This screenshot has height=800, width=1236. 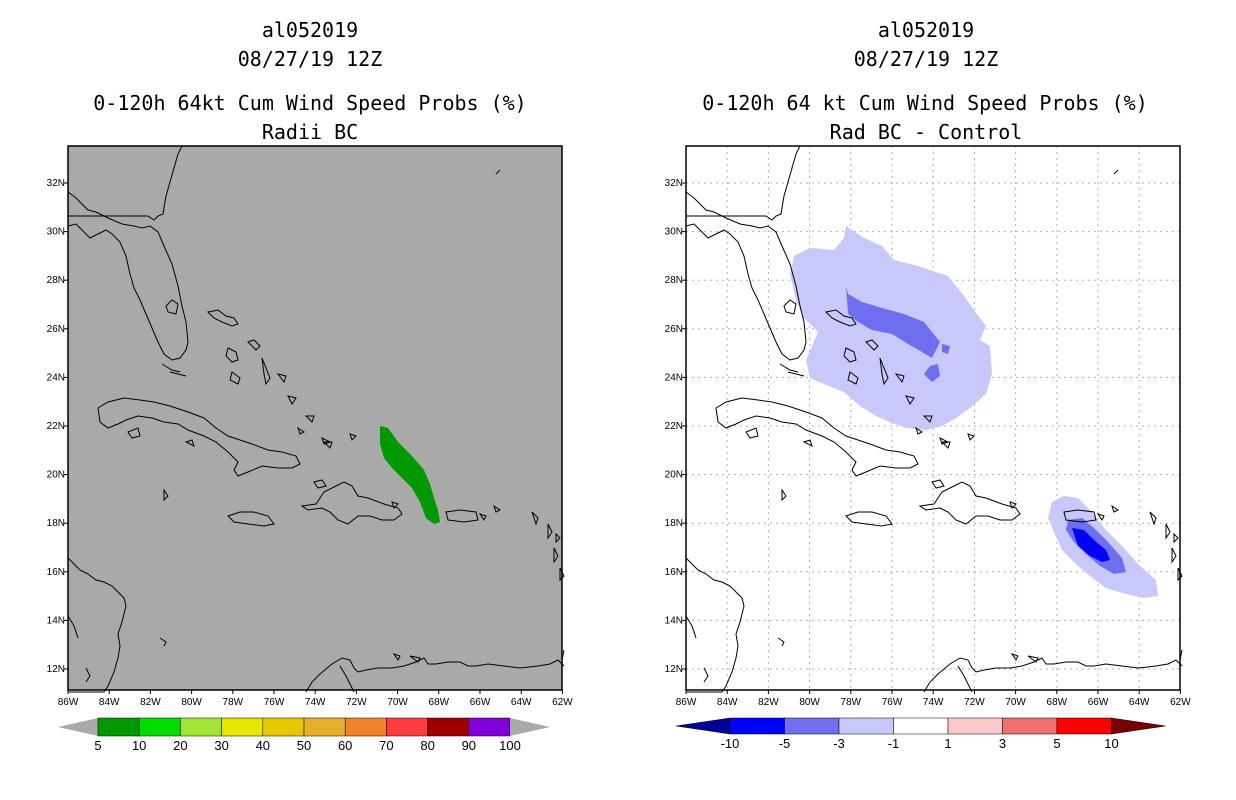 What do you see at coordinates (310, 132) in the screenshot?
I see `left-subtitle: Radii BC` at bounding box center [310, 132].